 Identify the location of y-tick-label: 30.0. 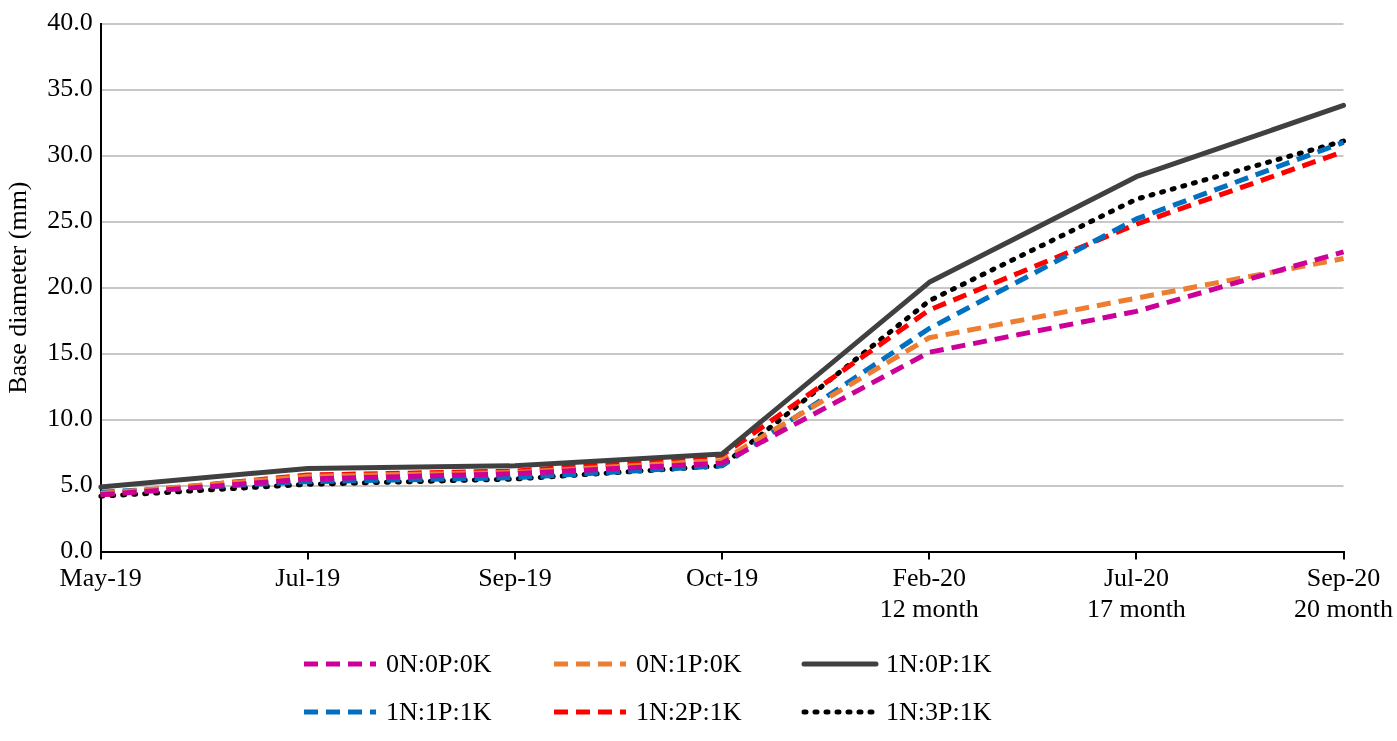
(70, 154).